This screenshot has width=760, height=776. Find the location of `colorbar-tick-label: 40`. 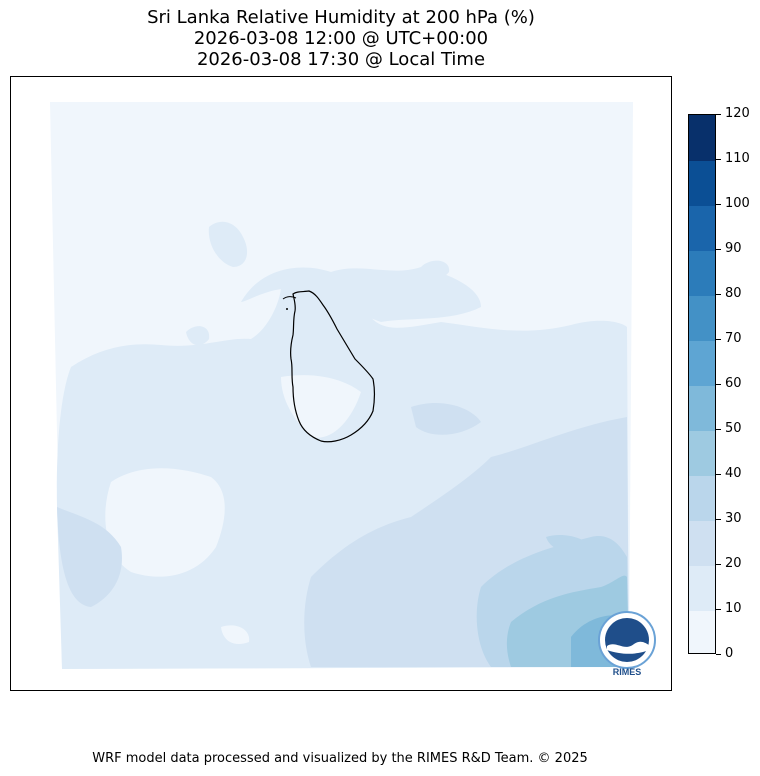

colorbar-tick-label: 40 is located at coordinates (733, 473).